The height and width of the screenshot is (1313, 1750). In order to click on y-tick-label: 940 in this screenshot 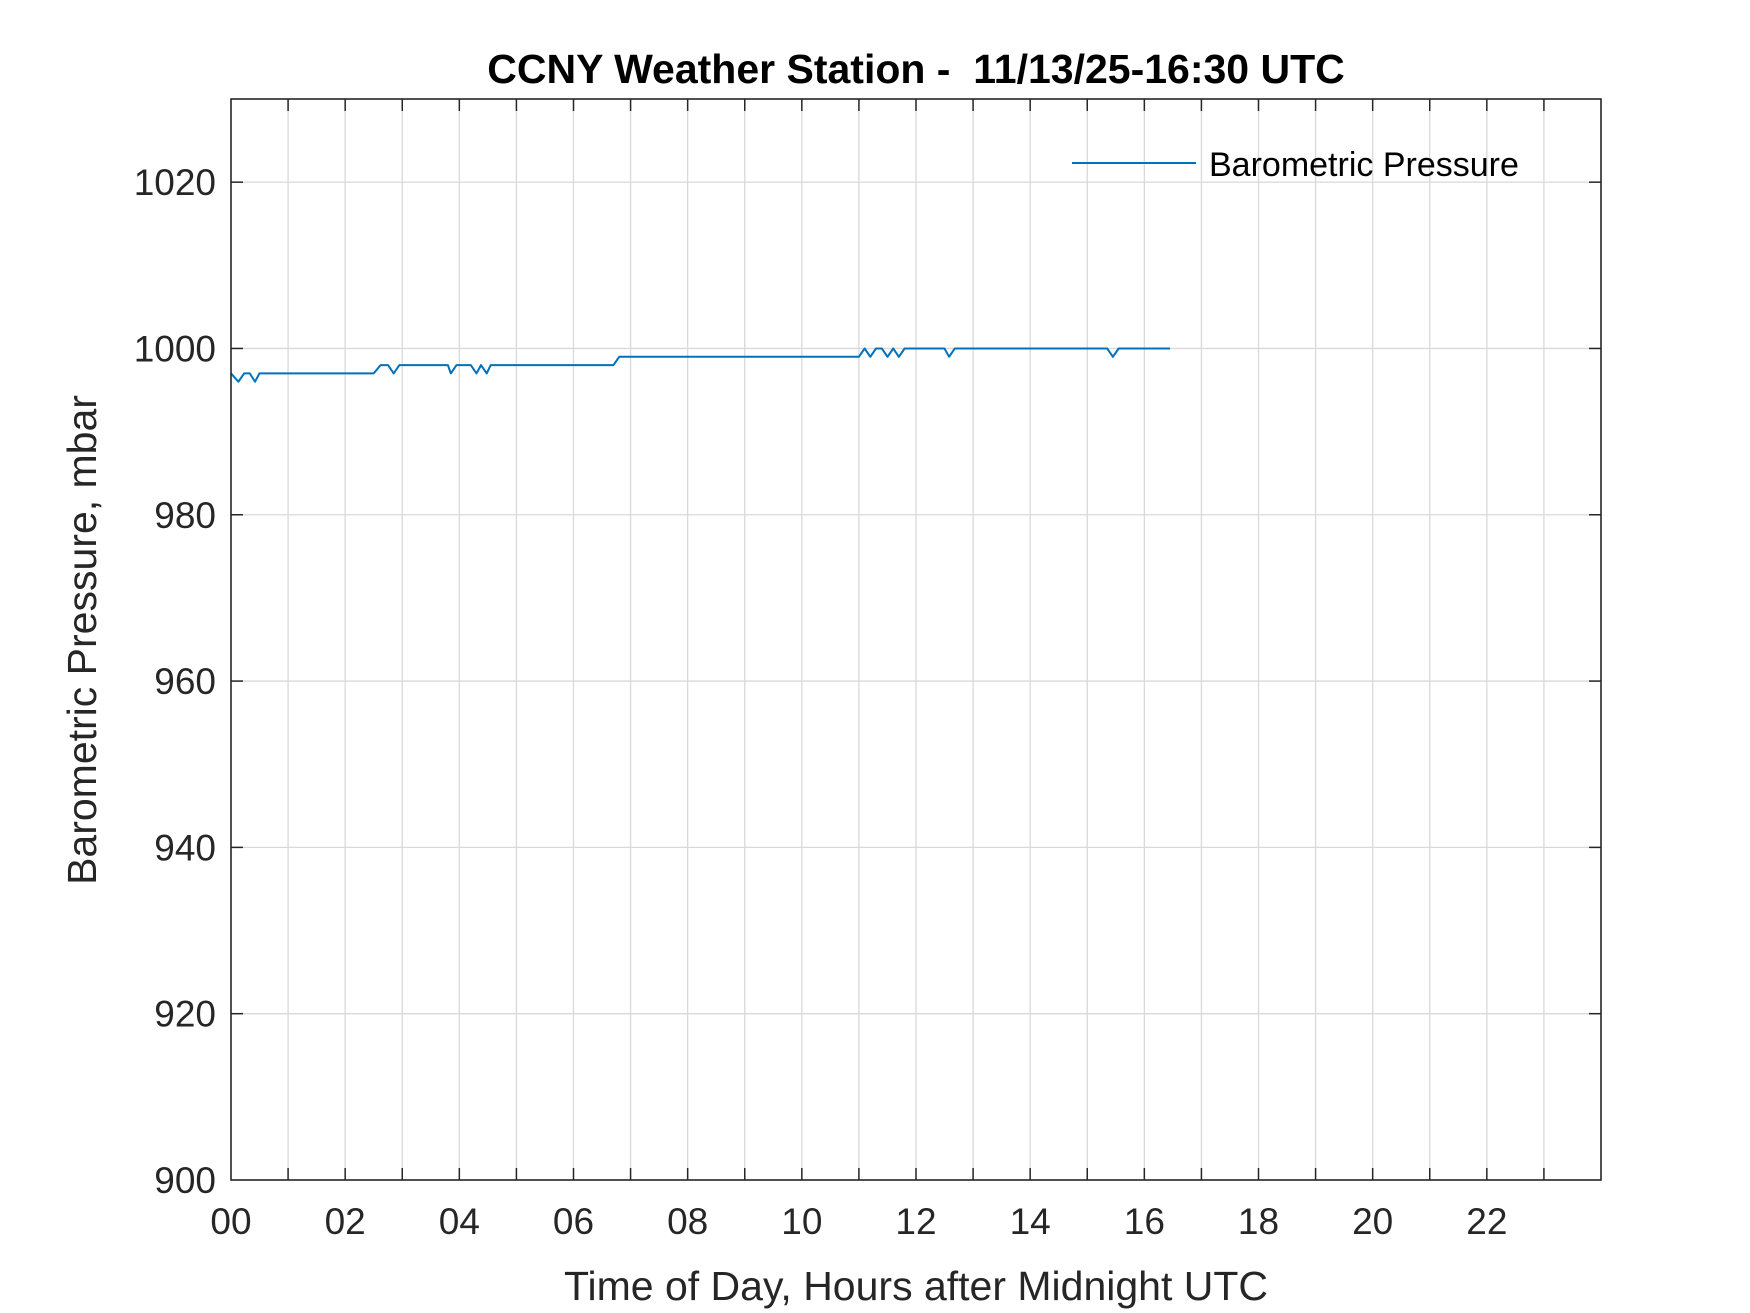, I will do `click(185, 847)`.